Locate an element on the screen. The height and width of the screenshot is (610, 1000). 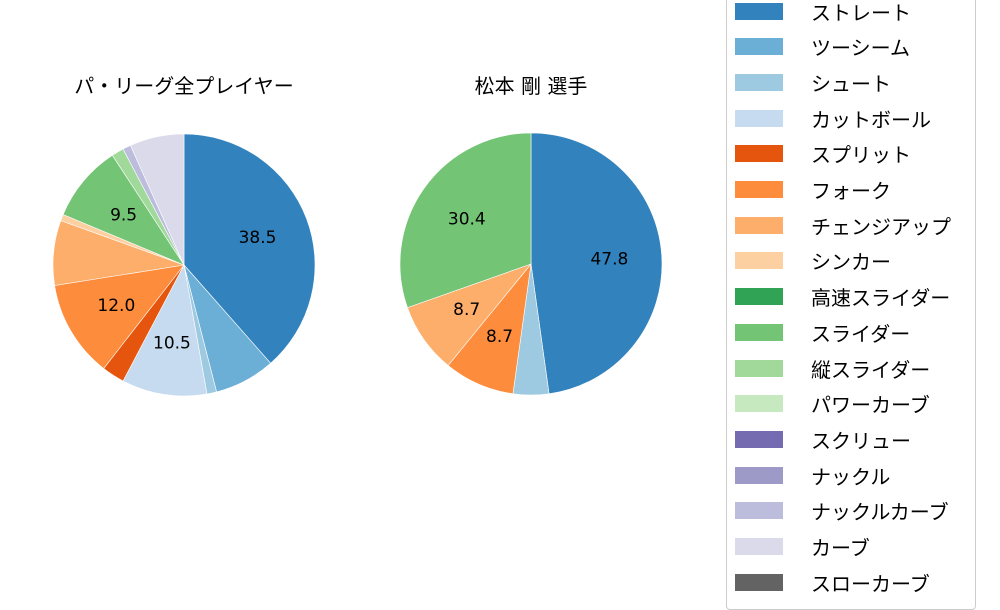
chart-title-player: 松本 剛 選手 is located at coordinates (531, 86).